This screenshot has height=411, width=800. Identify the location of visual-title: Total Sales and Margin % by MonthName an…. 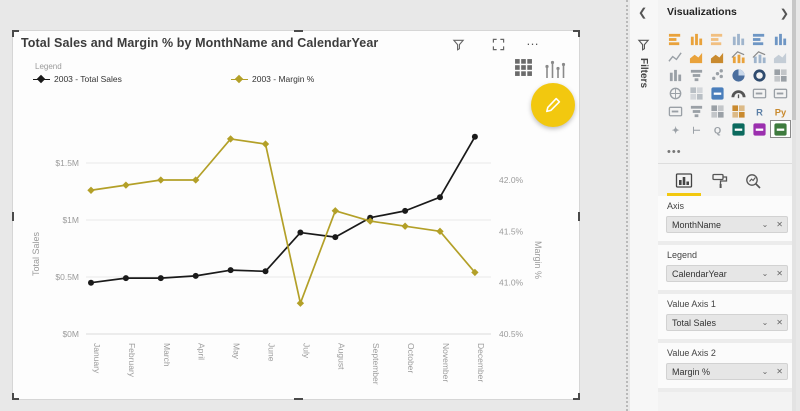
(200, 43).